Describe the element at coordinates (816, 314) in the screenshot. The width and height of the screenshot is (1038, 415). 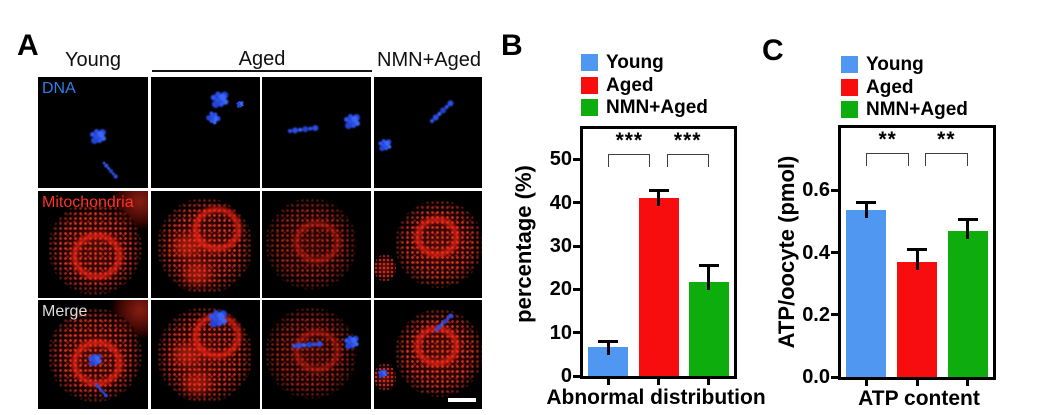
I see `y-tick-label: 0.2` at that location.